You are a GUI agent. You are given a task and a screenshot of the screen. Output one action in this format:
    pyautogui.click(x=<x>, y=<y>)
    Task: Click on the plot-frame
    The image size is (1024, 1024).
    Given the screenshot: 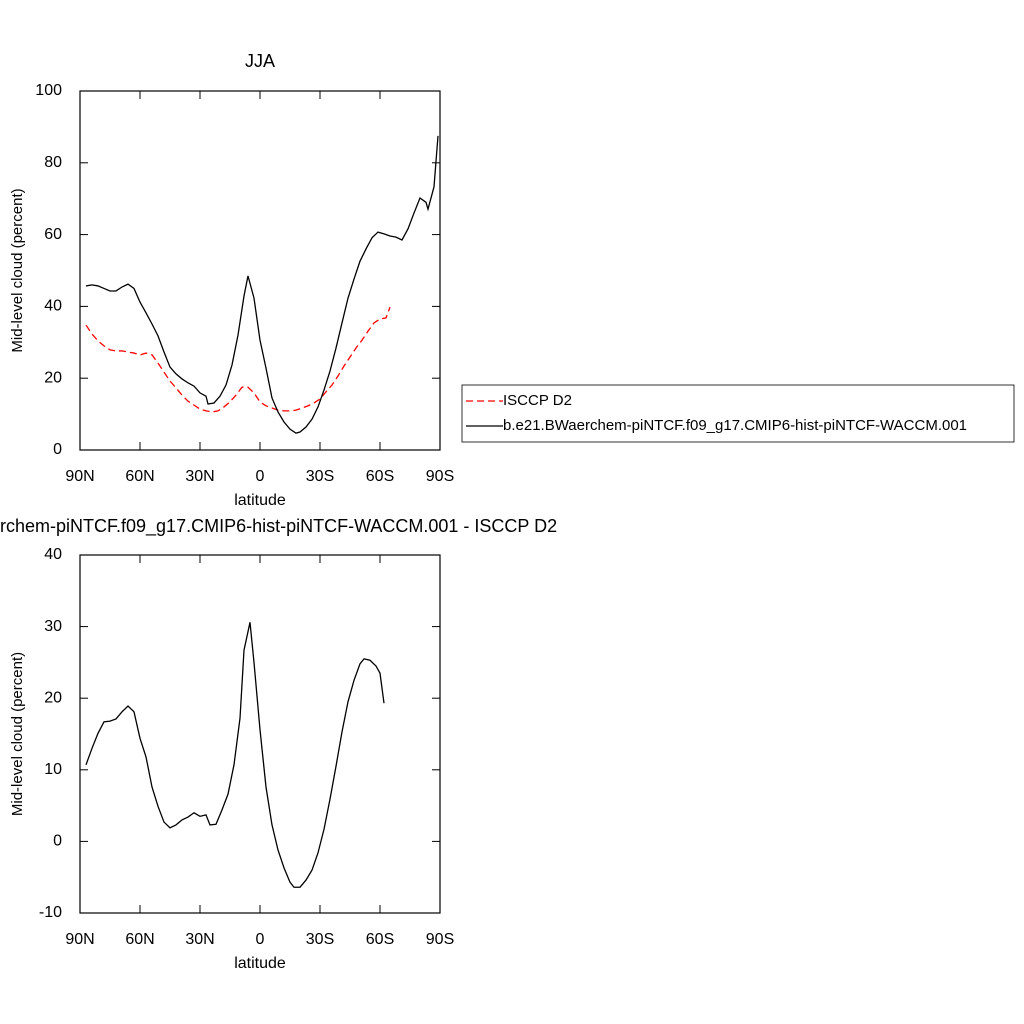 What is the action you would take?
    pyautogui.click(x=260, y=270)
    